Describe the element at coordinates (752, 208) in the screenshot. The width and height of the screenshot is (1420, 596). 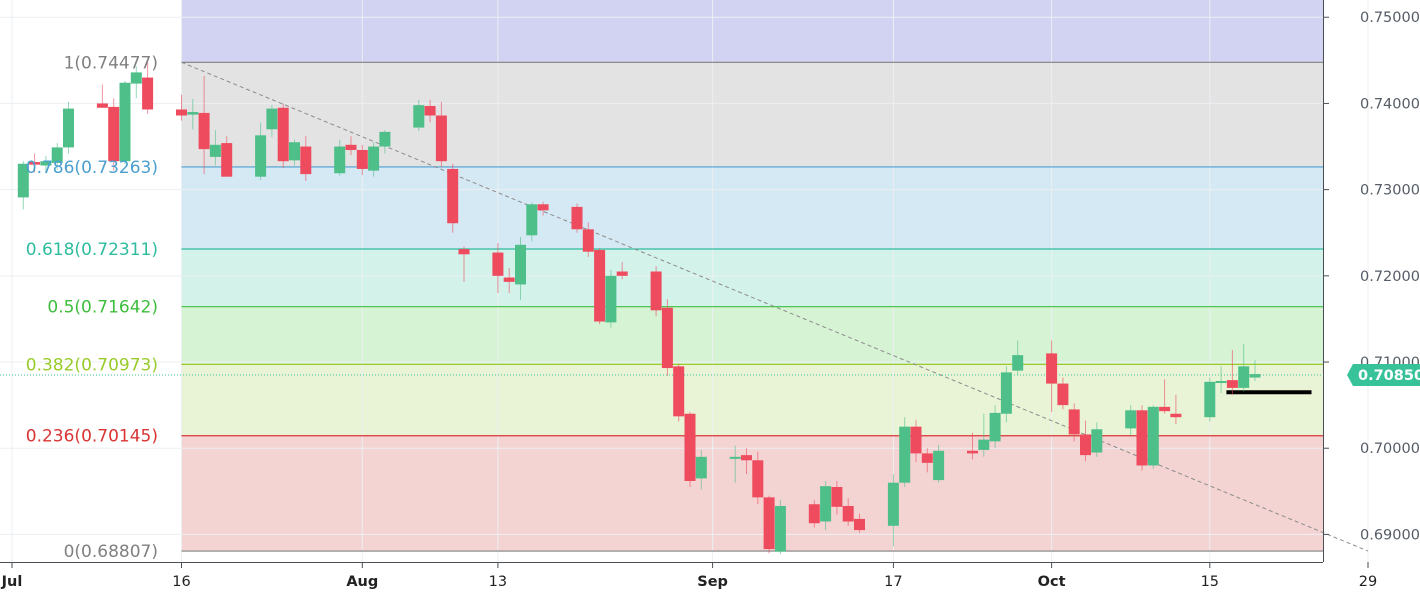
I see `fib-zone-0.786` at that location.